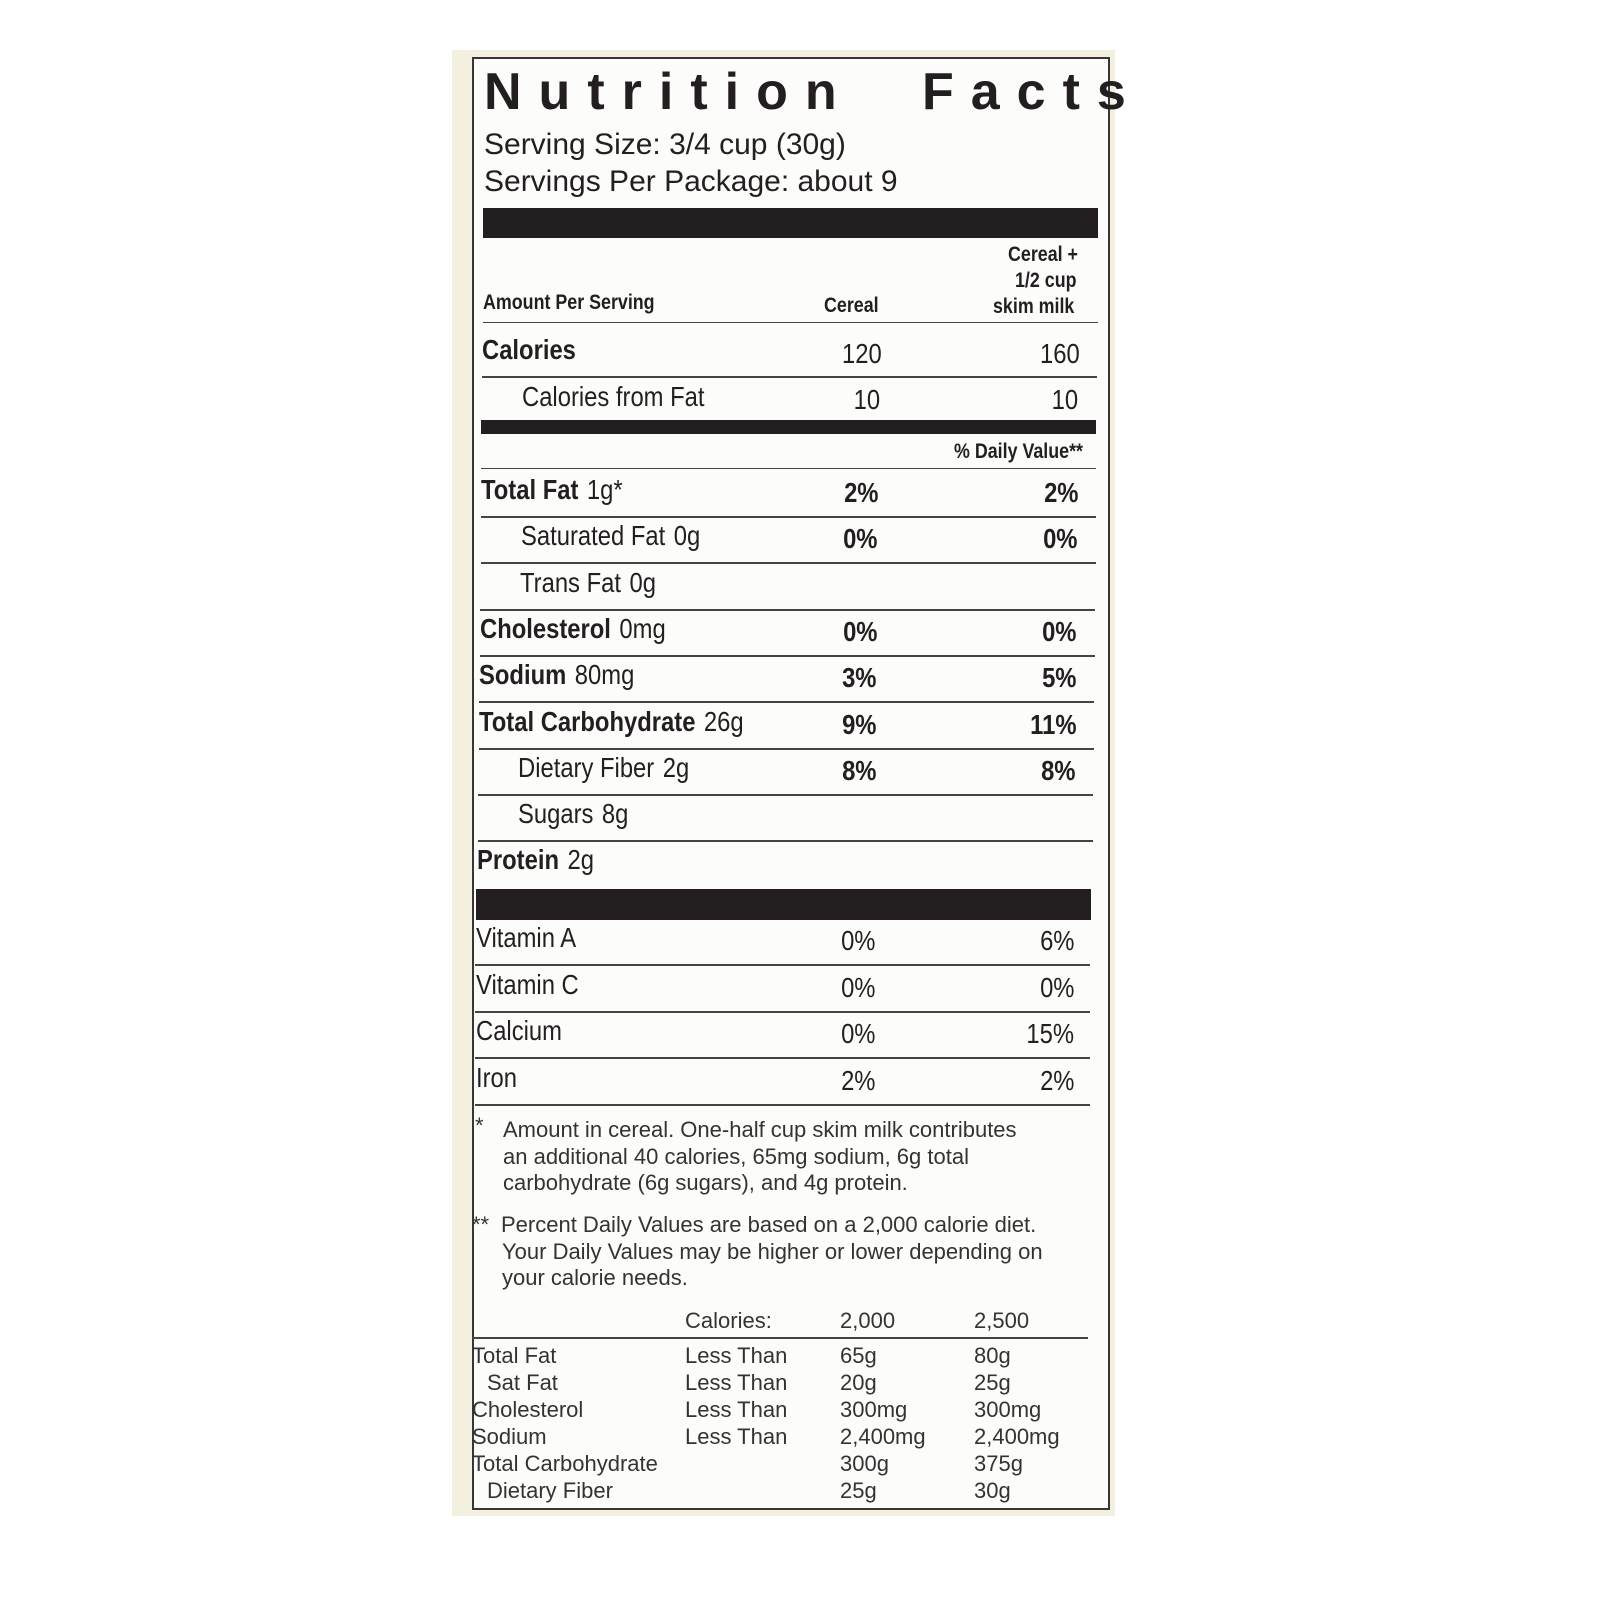 This screenshot has height=1600, width=1600. What do you see at coordinates (1056, 940) in the screenshot?
I see `vitamin-dv-milk: 6%` at bounding box center [1056, 940].